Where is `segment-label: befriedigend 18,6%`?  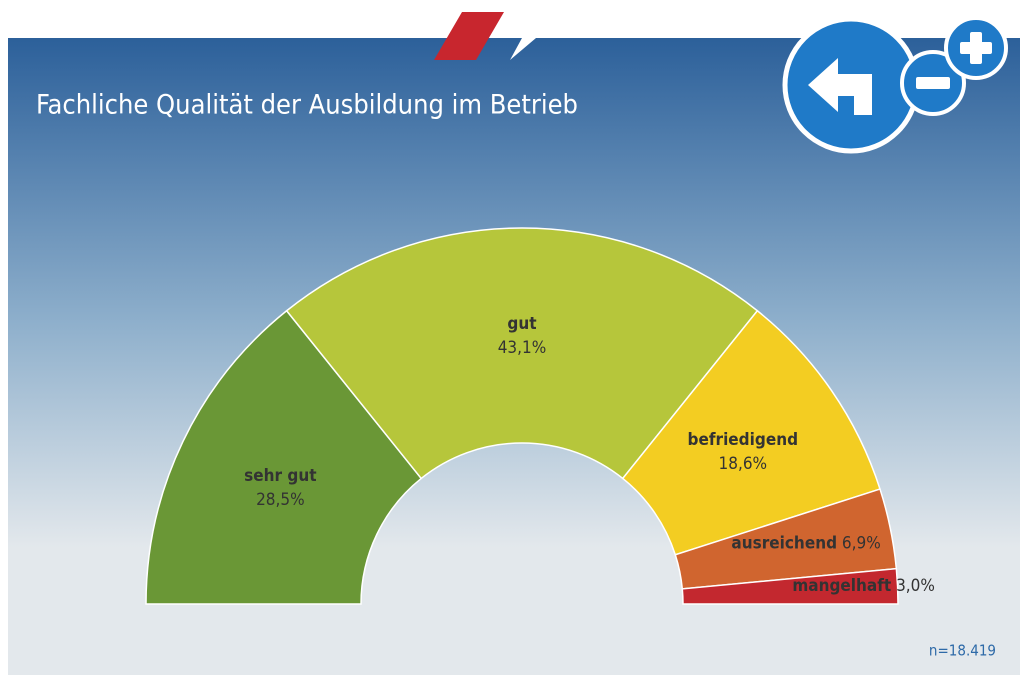 segment-label: befriedigend 18,6% is located at coordinates (743, 452).